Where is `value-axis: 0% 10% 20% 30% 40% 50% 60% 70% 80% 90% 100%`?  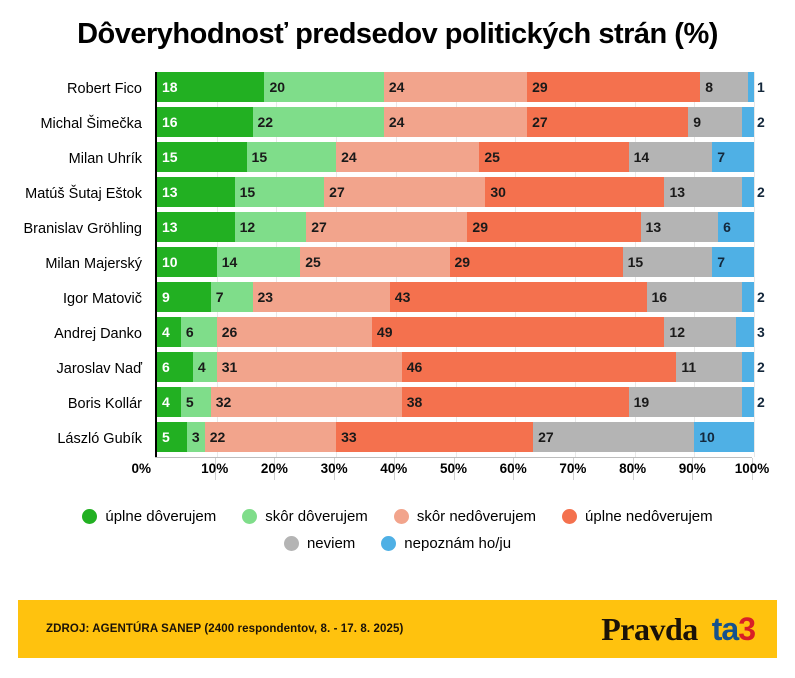
value-axis: 0% 10% 20% 30% 40% 50% 60% 70% 80% 90% 100% is located at coordinates (450, 472).